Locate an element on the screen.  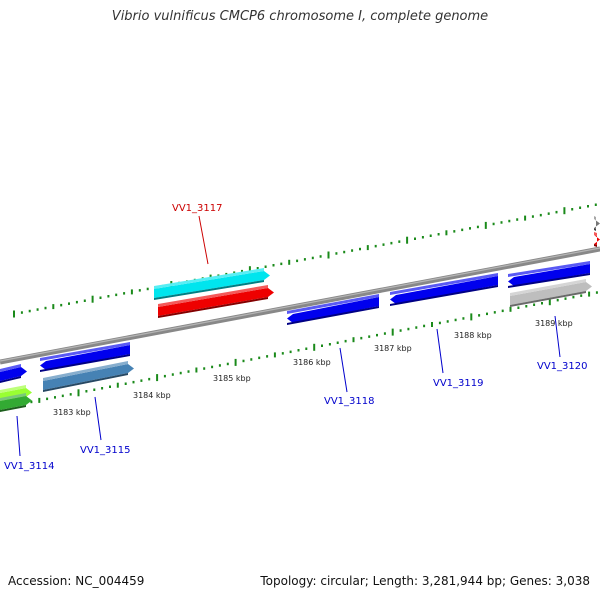
gene-label-vv1-3117: VV1_3117 is located at coordinates (197, 208).